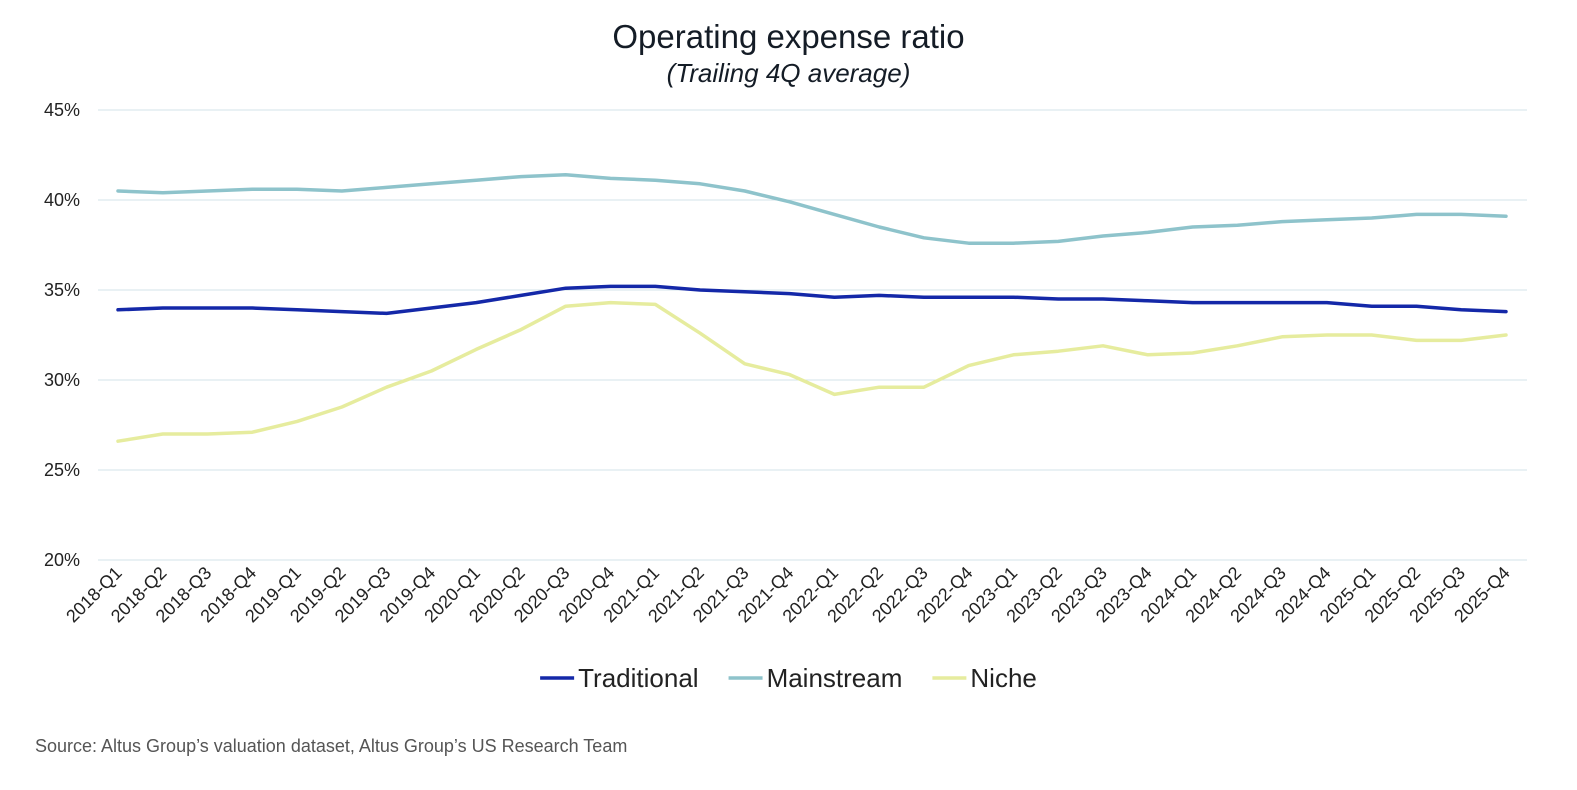 The width and height of the screenshot is (1577, 790). I want to click on legend-item-niche: Niche, so click(984, 678).